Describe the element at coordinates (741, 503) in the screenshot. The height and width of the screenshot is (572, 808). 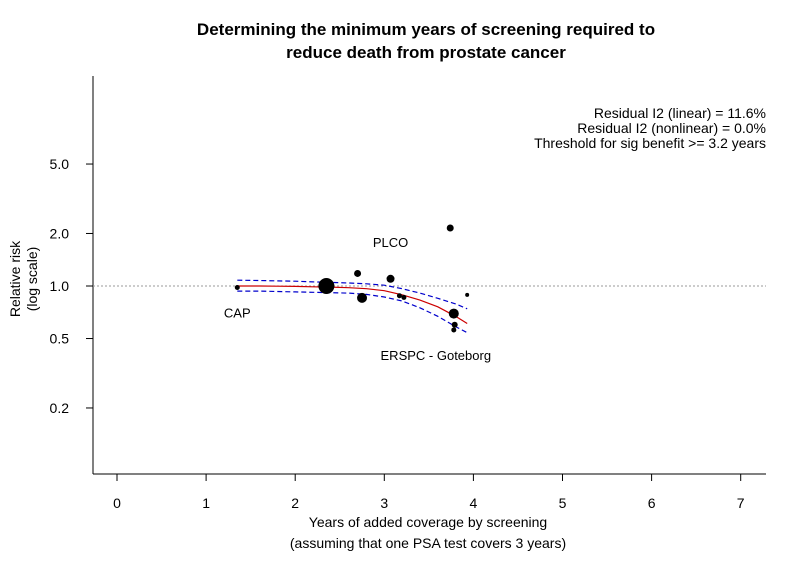
I see `x-tick-label: 7` at that location.